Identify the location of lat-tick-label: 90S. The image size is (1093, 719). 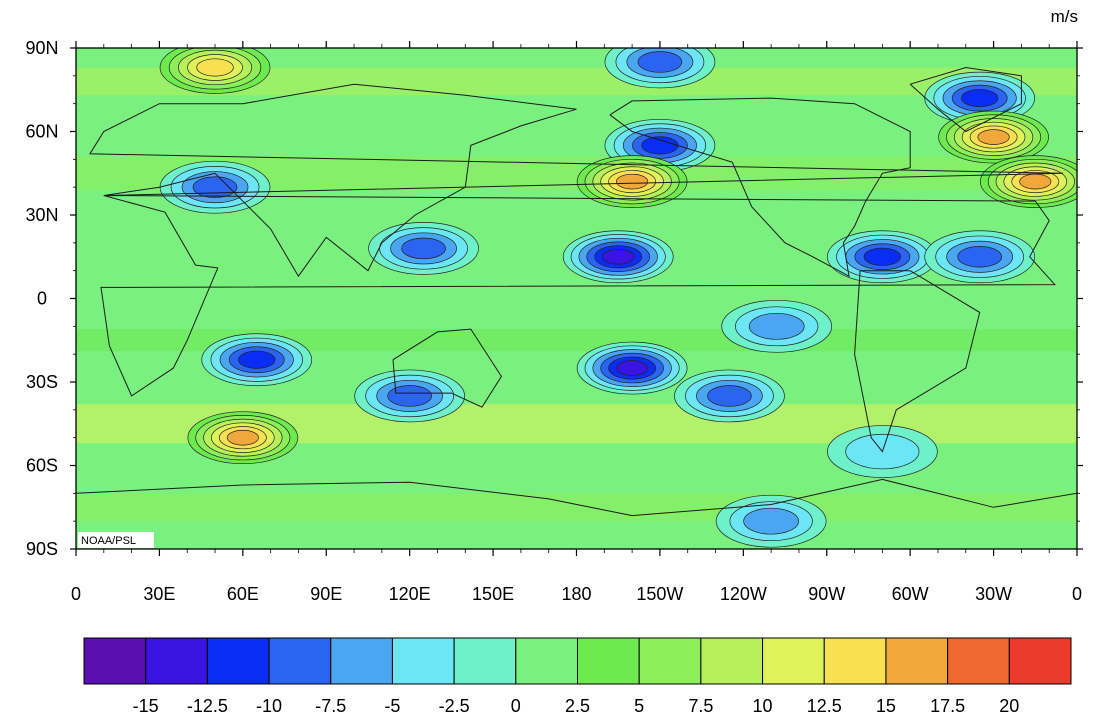
(42, 549).